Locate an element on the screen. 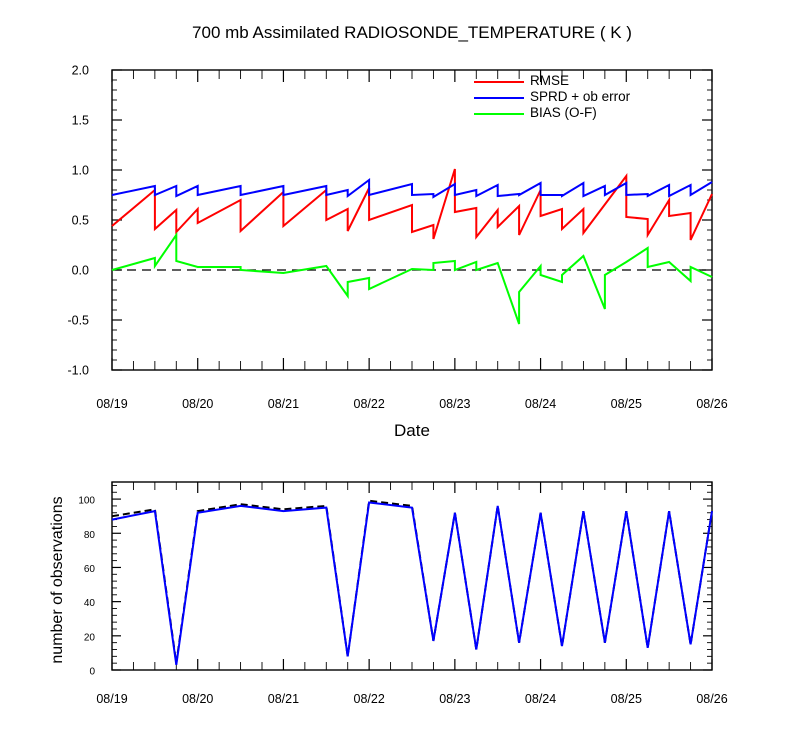 This screenshot has height=755, width=800. bottom-y-axis-label: number of observations is located at coordinates (57, 579).